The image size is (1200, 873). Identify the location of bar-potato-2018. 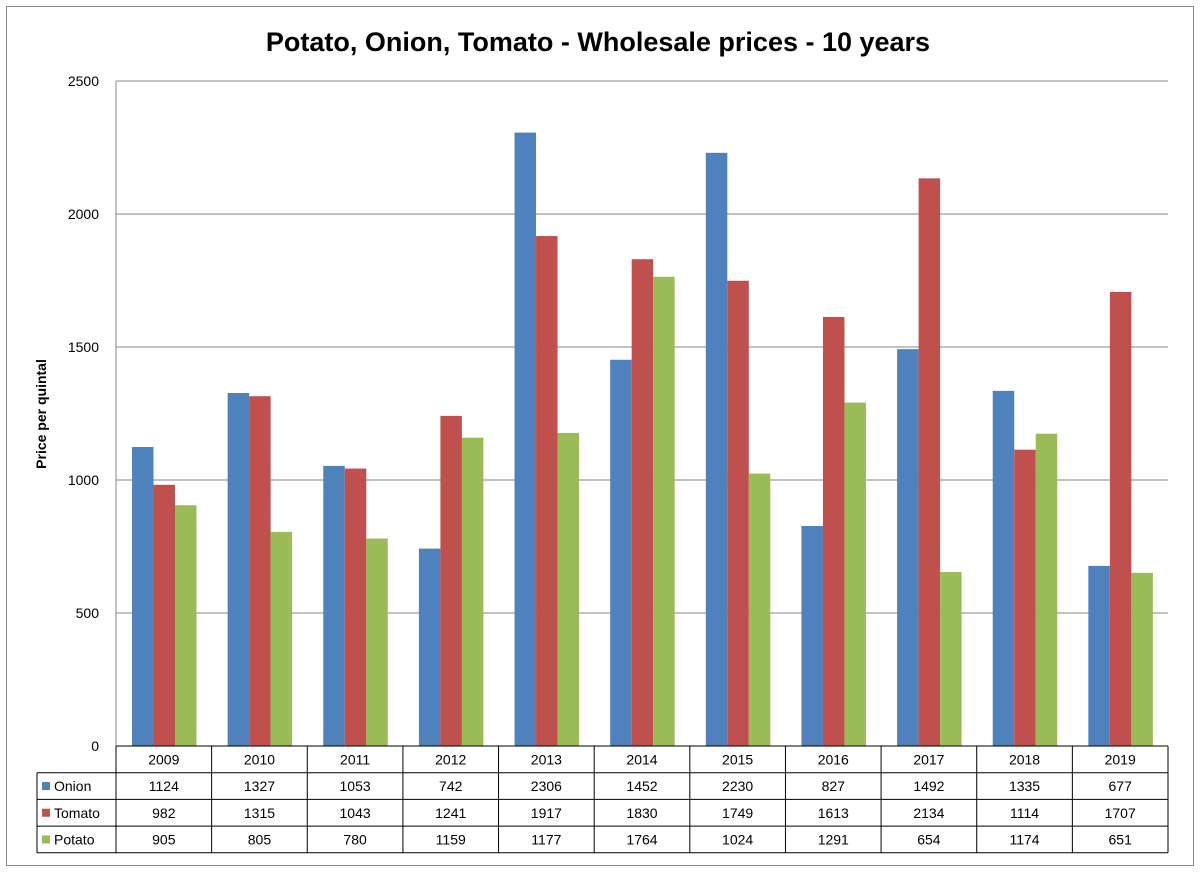
(1046, 589).